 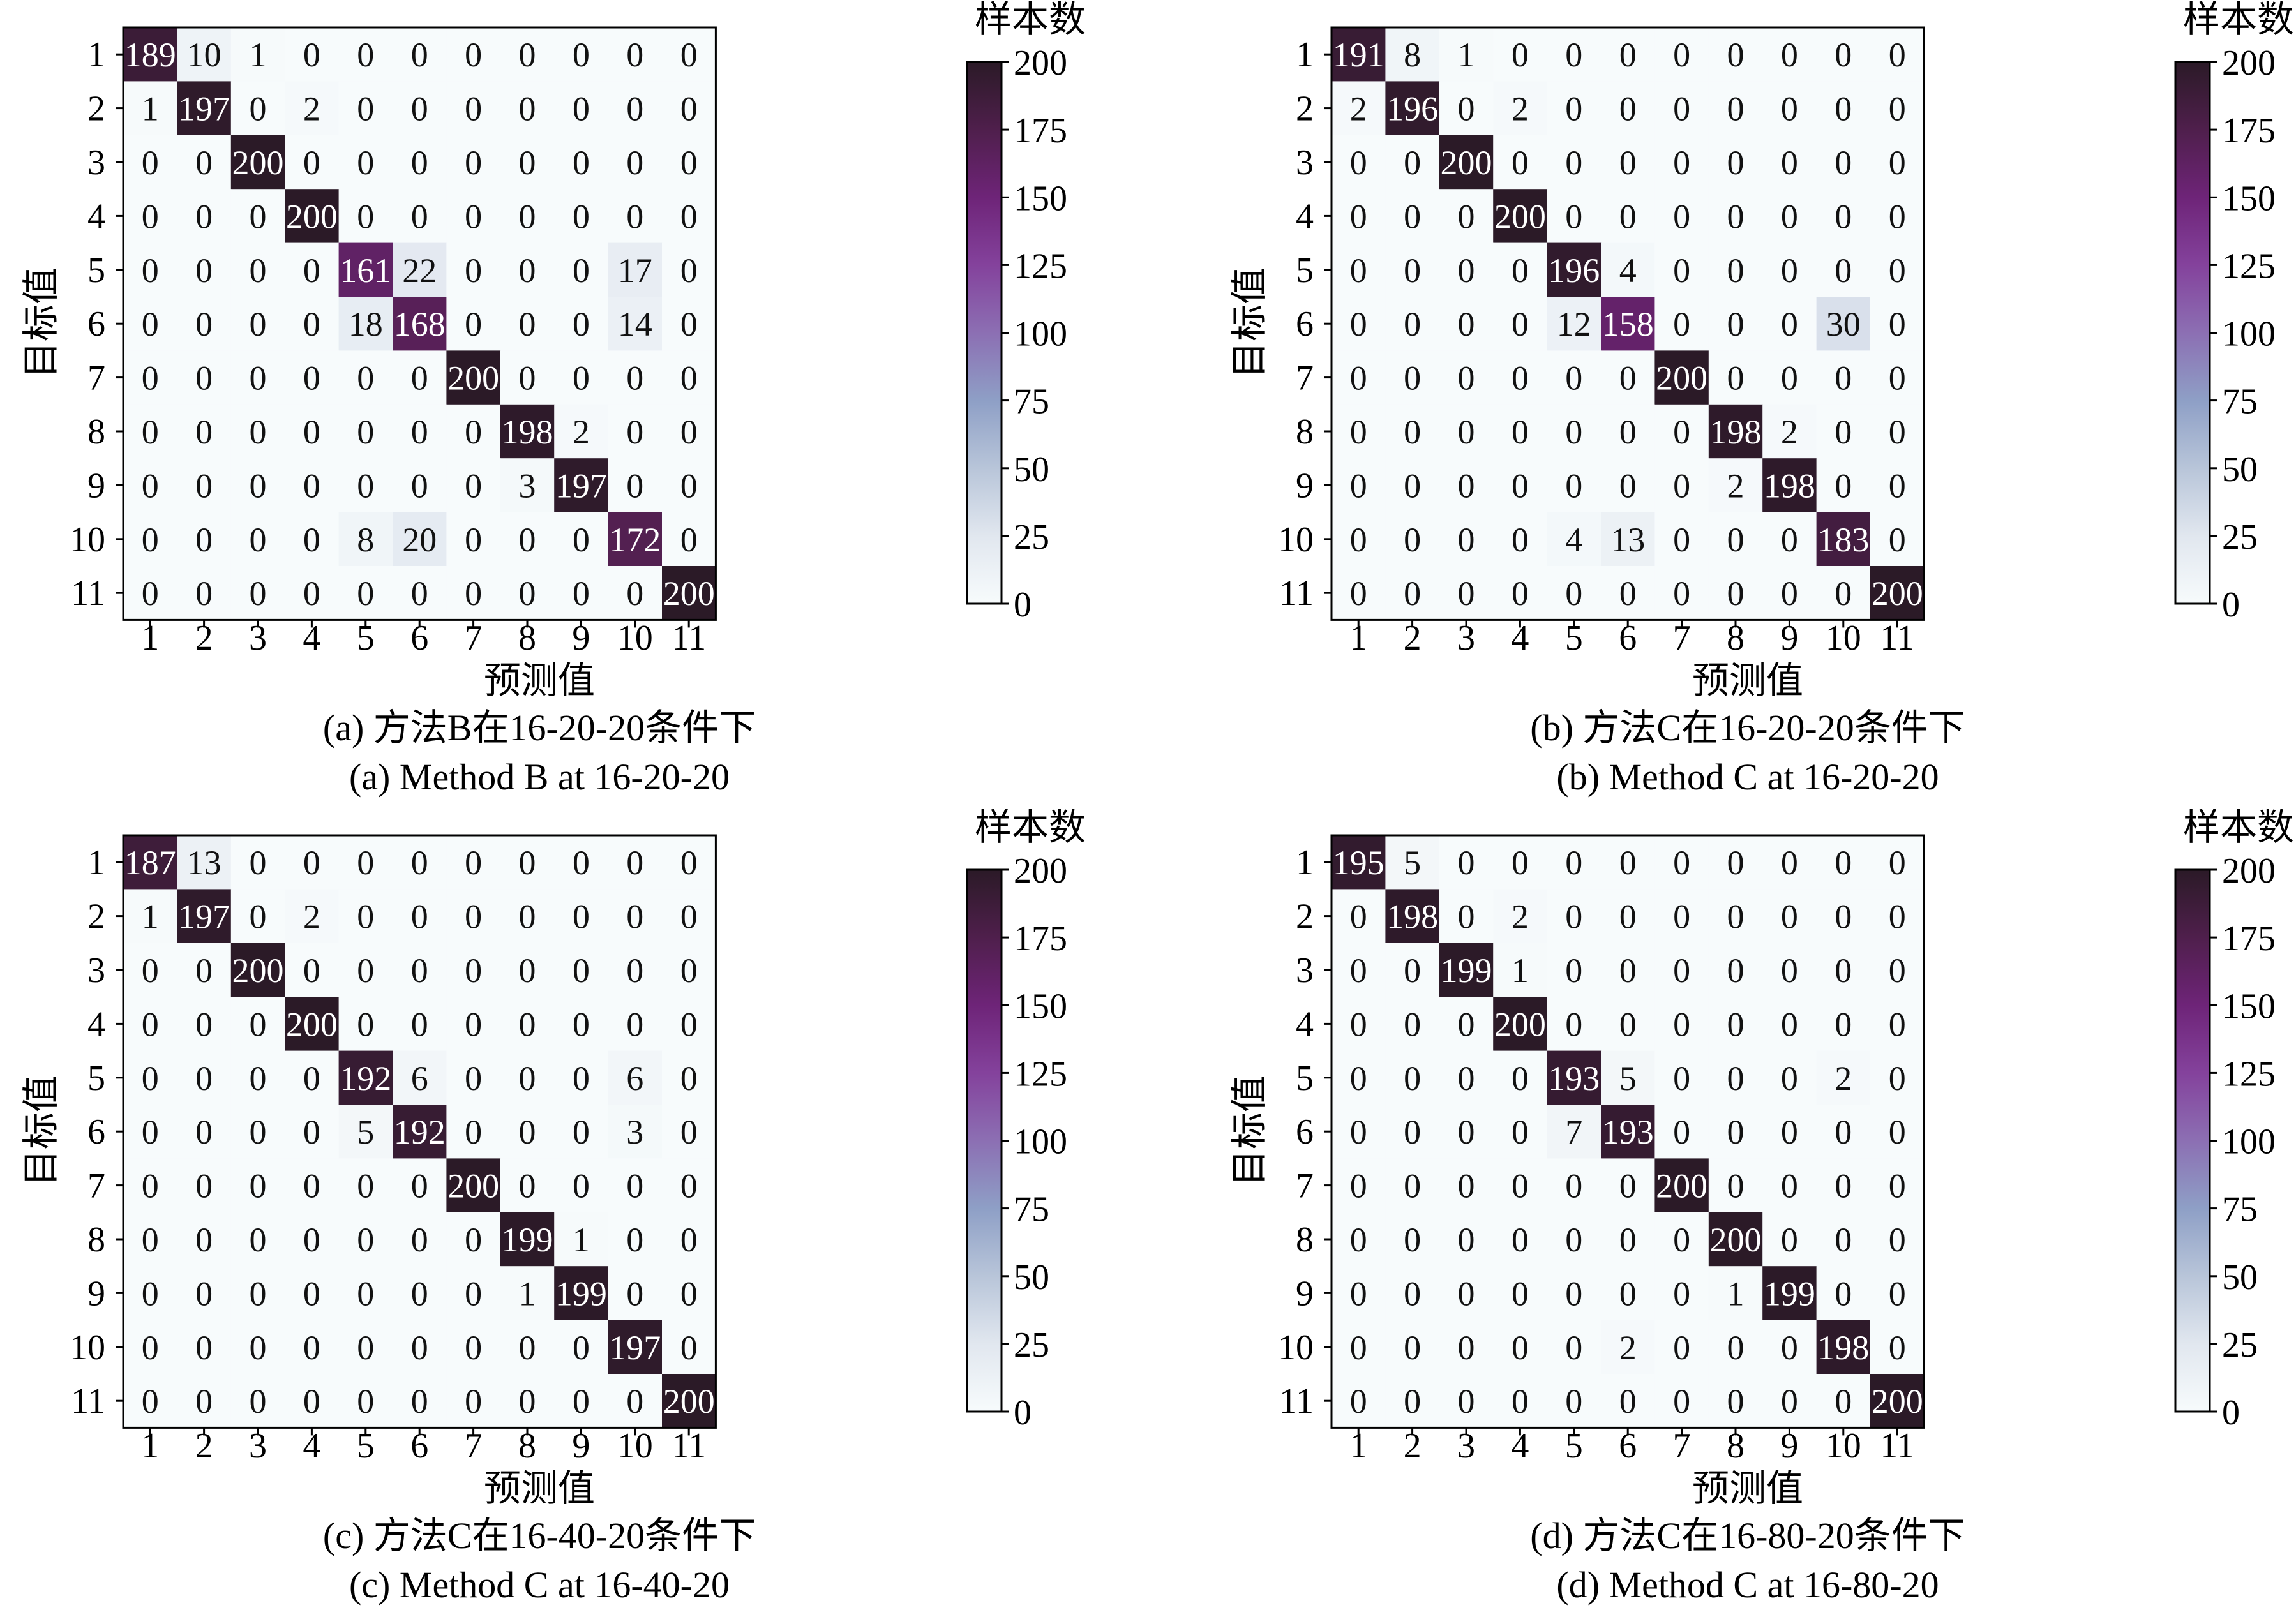 What do you see at coordinates (1897, 1446) in the screenshot?
I see `x-tick-label: 11` at bounding box center [1897, 1446].